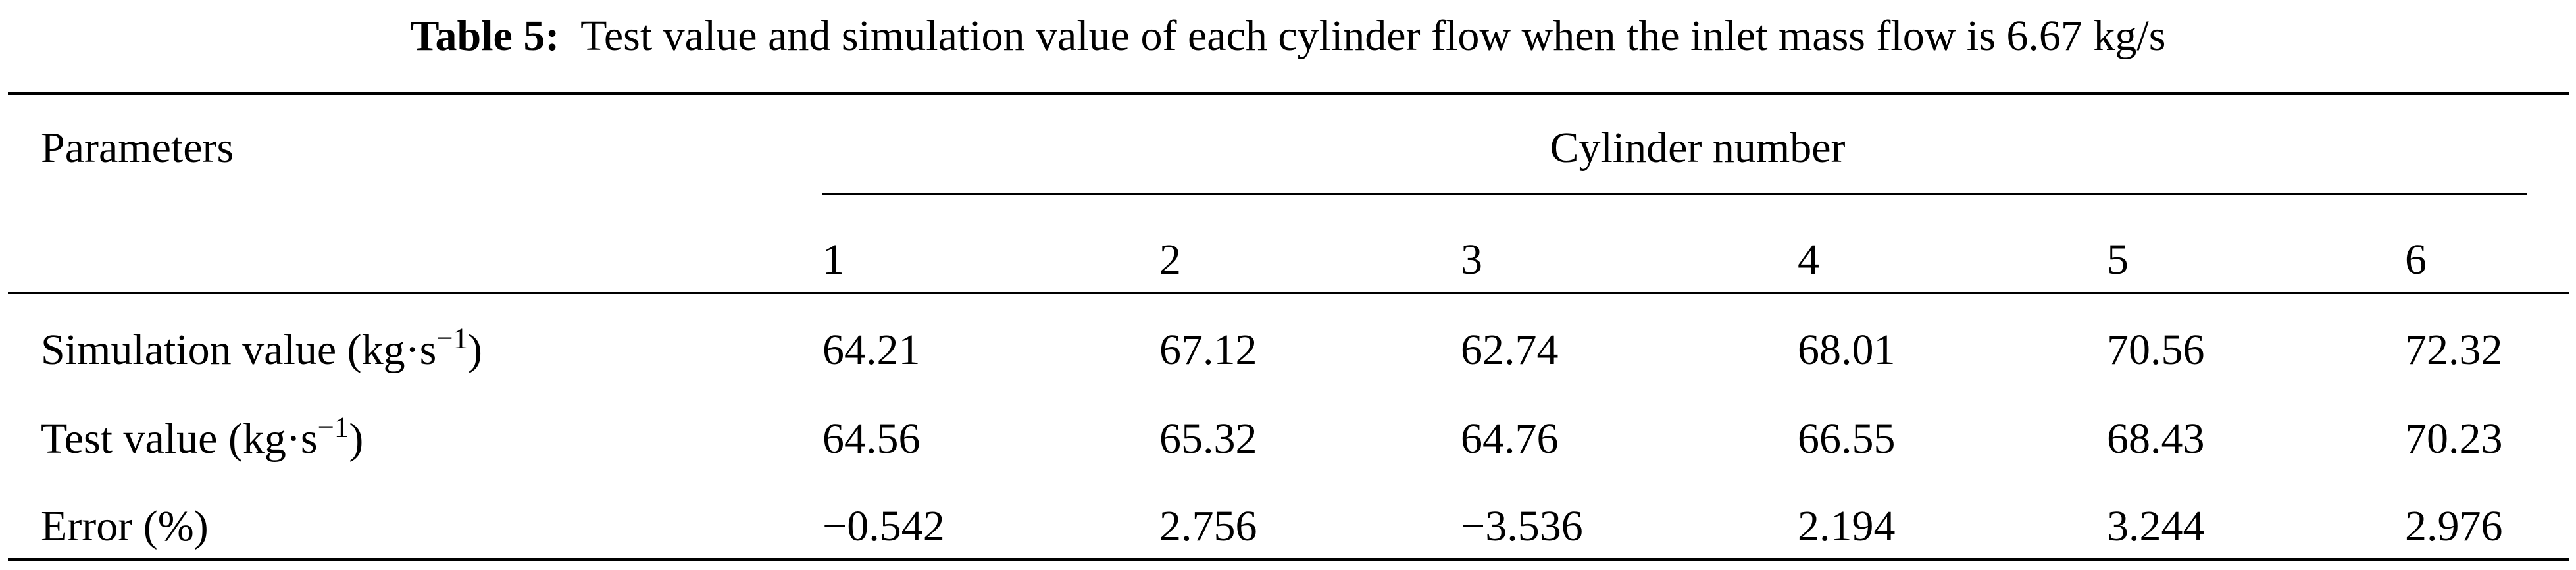 The width and height of the screenshot is (2576, 570). Describe the element at coordinates (1510, 439) in the screenshot. I see `cell-value: 64.76` at that location.